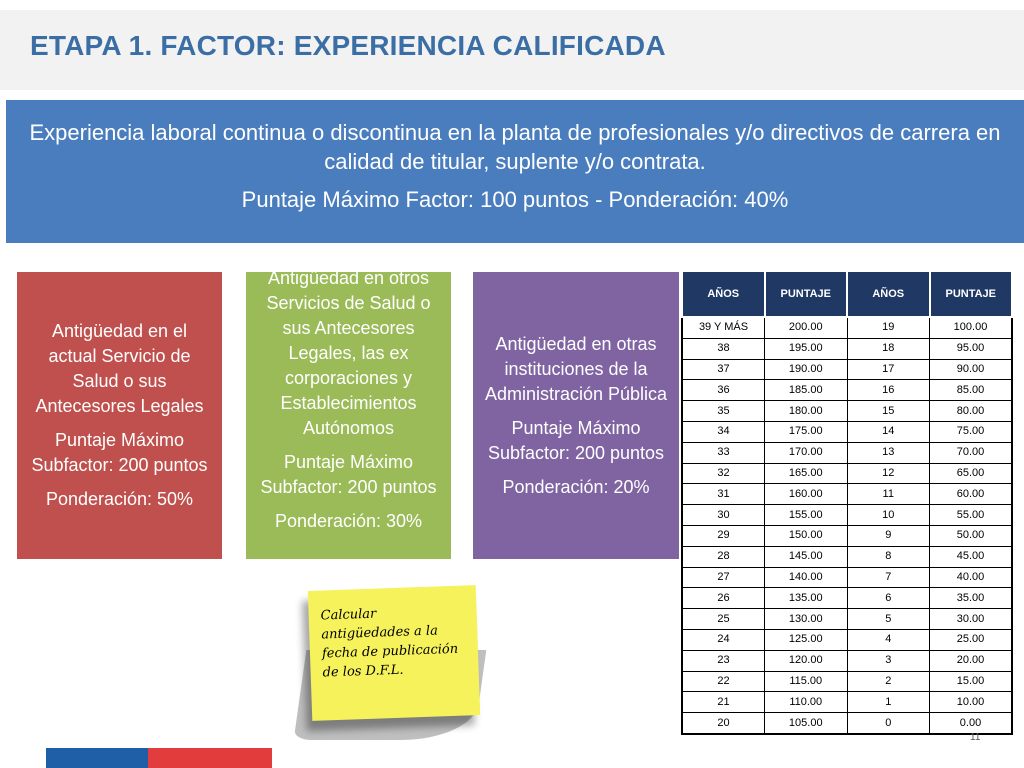 Image resolution: width=1024 pixels, height=768 pixels. Describe the element at coordinates (971, 348) in the screenshot. I see `table-cell: 95.00` at that location.